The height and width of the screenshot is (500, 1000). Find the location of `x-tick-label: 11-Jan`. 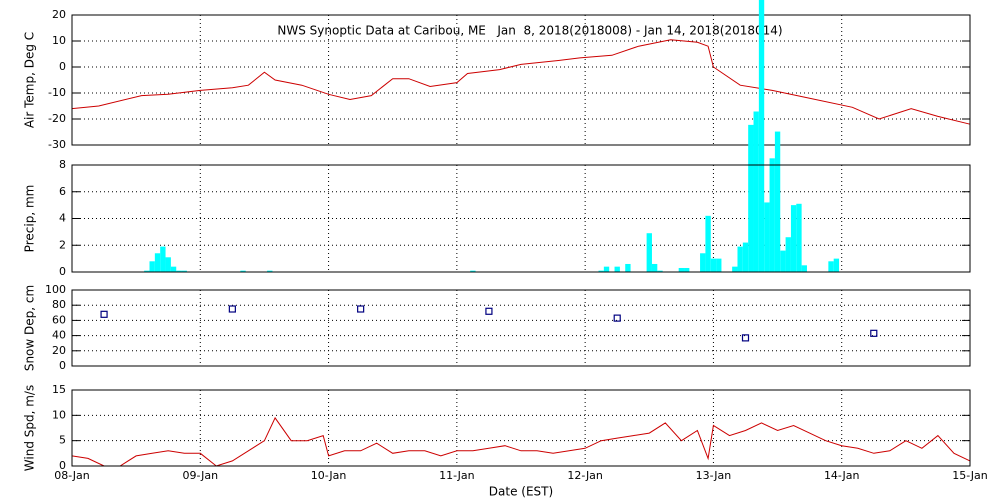

x-tick-label: 11-Jan is located at coordinates (457, 475).